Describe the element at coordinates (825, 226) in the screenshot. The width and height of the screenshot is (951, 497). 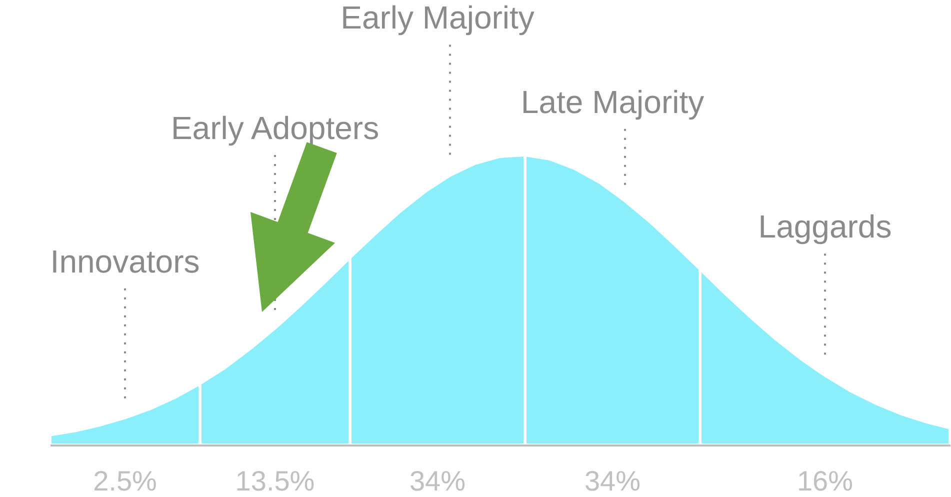
I see `series-label: Laggards` at that location.